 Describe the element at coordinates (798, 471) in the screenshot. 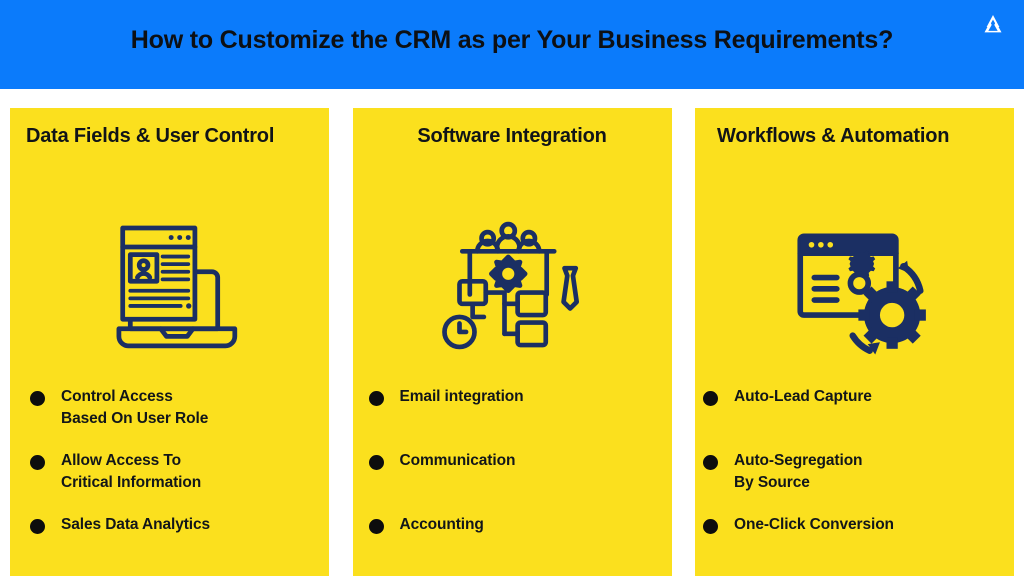

I see `bullet-label: Auto-Segregation By Source` at that location.